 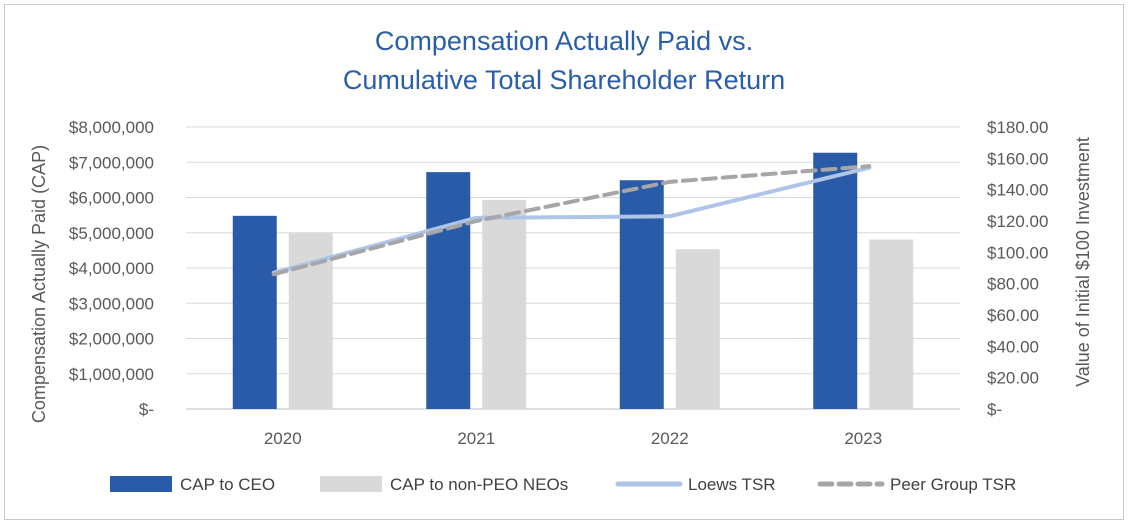 I want to click on left-tick-label: $2,000,000, so click(x=111, y=339).